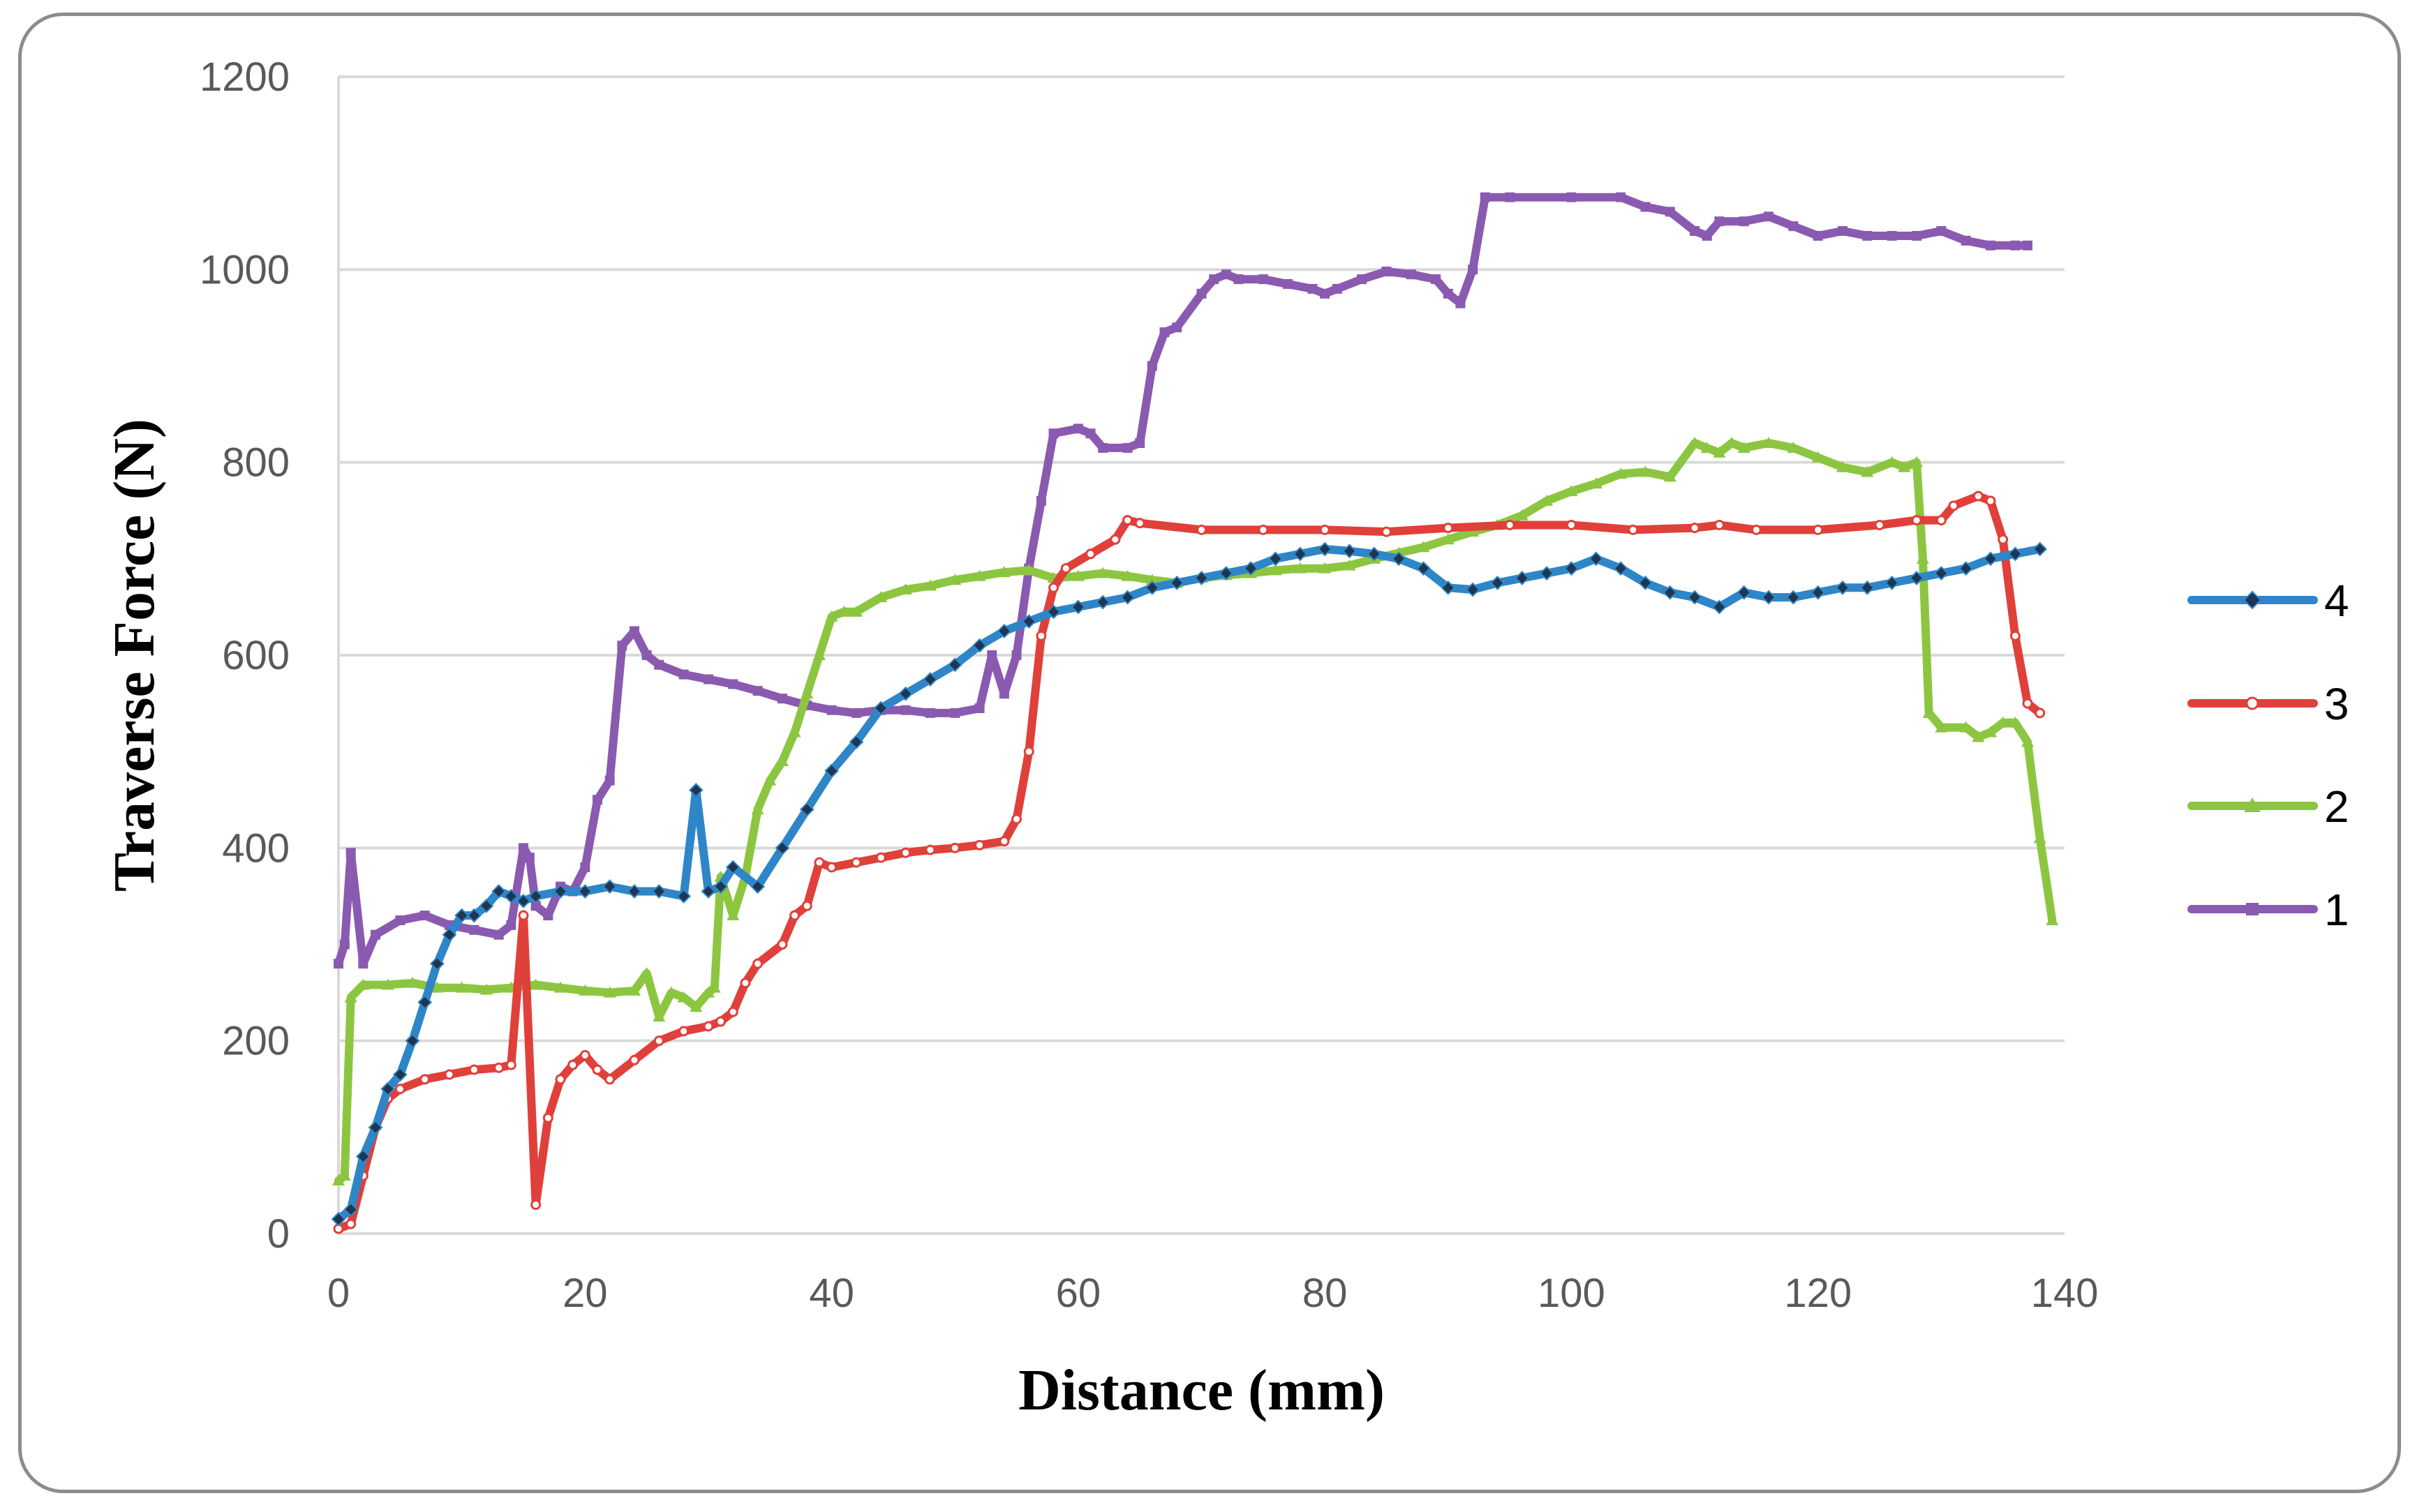  Describe the element at coordinates (831, 1293) in the screenshot. I see `x-tick-label: 40` at that location.